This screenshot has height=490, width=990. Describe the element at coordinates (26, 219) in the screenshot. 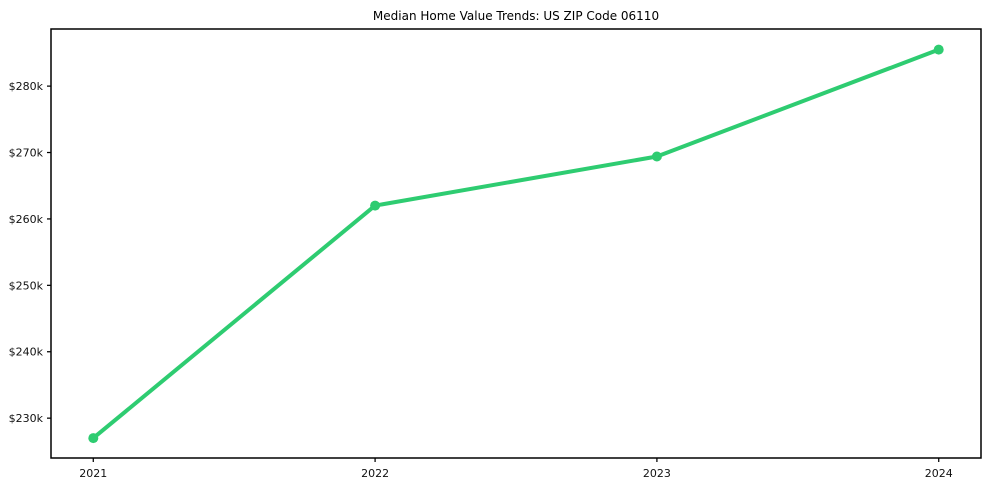

I see `y-axis-tick-label: $260k` at that location.